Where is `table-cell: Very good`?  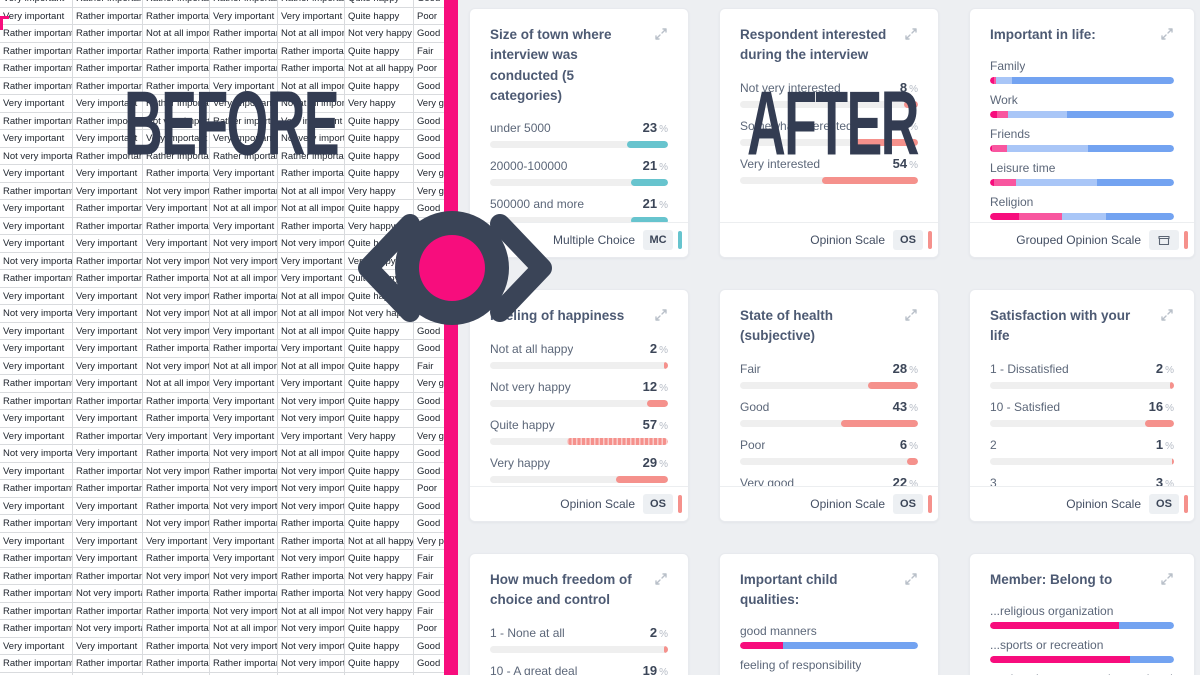 table-cell: Very good is located at coordinates (429, 174).